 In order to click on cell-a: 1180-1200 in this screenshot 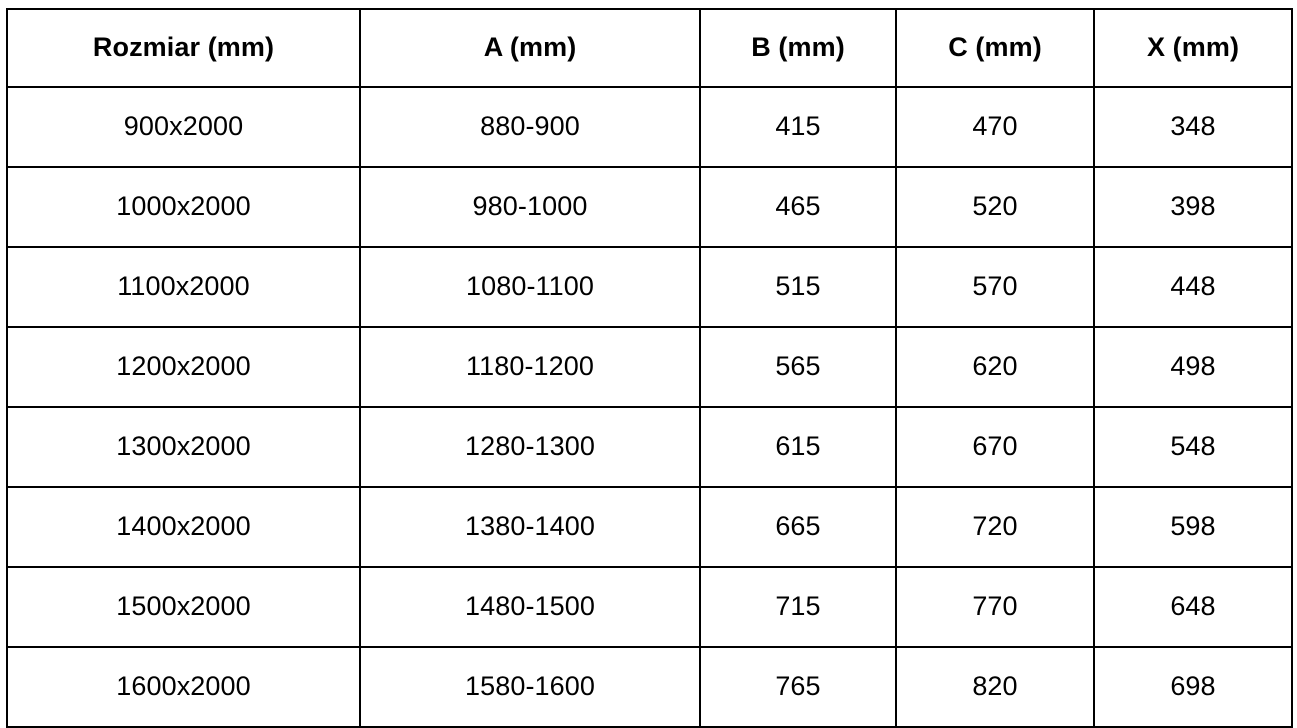, I will do `click(530, 367)`.